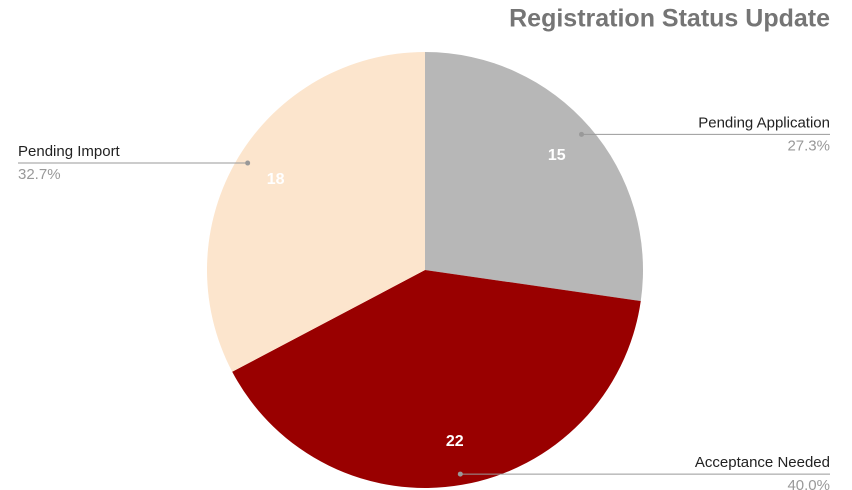 This screenshot has width=852, height=490. Describe the element at coordinates (764, 122) in the screenshot. I see `category-label: Pending Application` at that location.